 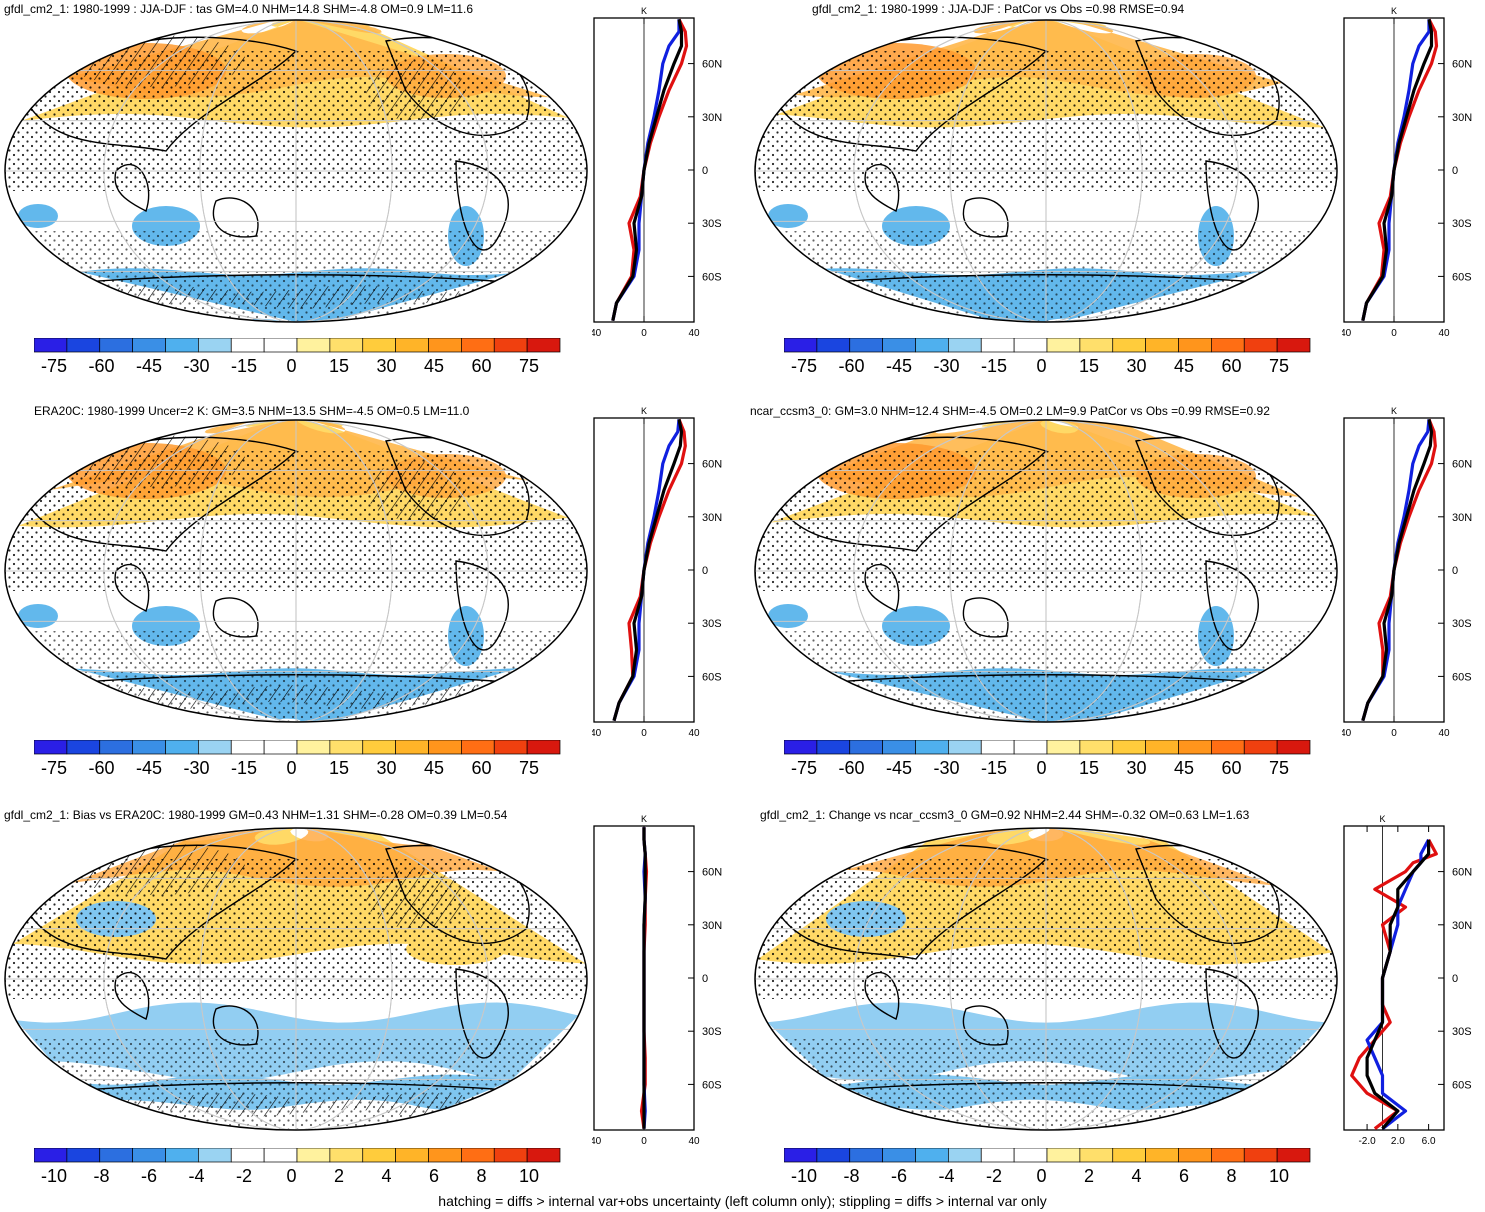 What do you see at coordinates (481, 768) in the screenshot?
I see `colorbar-tick-label: 60` at bounding box center [481, 768].